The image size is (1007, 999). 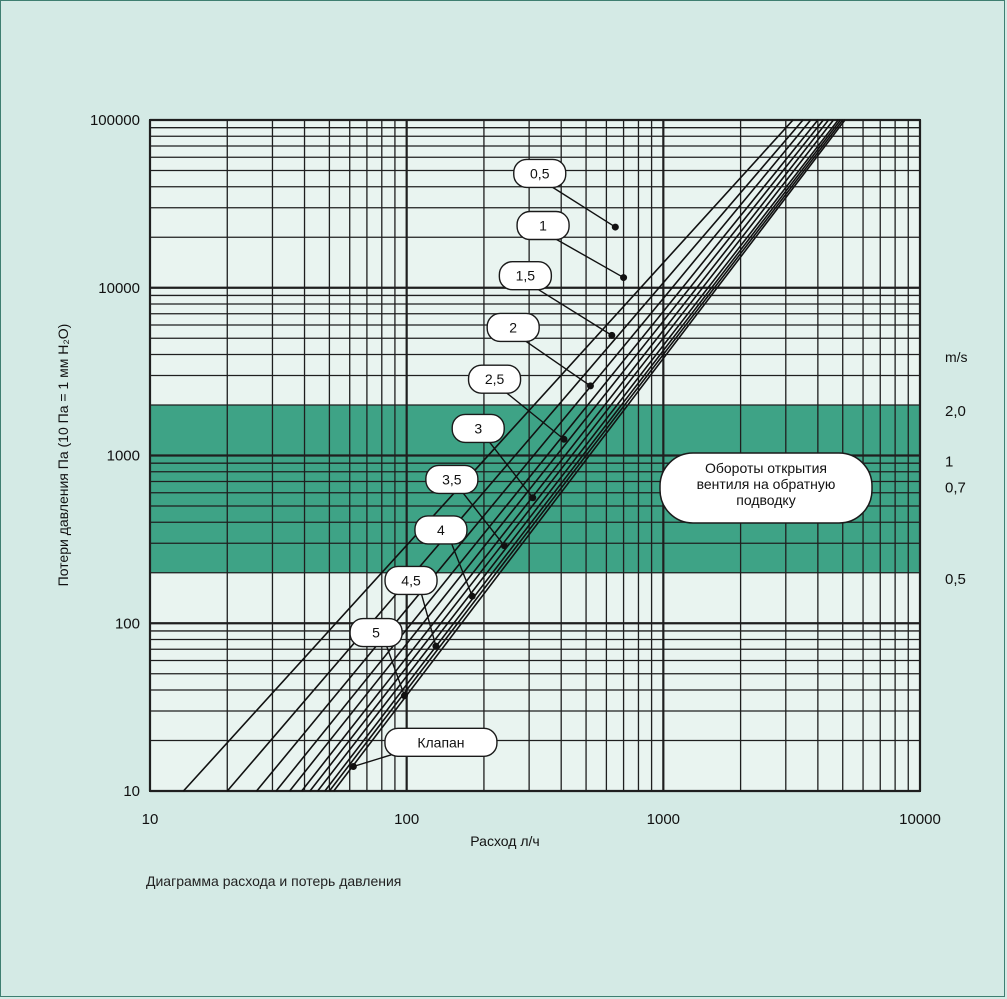 What do you see at coordinates (406, 819) in the screenshot?
I see `x-tick-label: 100` at bounding box center [406, 819].